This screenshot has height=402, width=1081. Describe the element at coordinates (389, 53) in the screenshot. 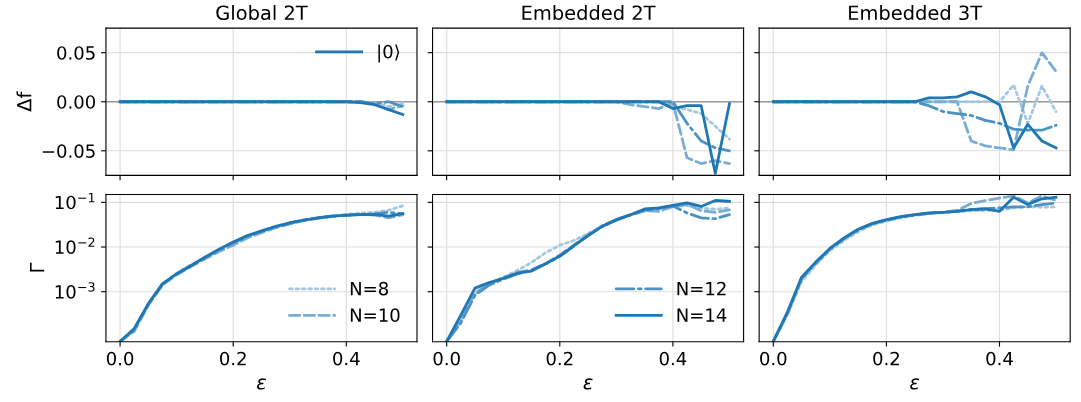

I see `legend-label: |0⟩` at that location.